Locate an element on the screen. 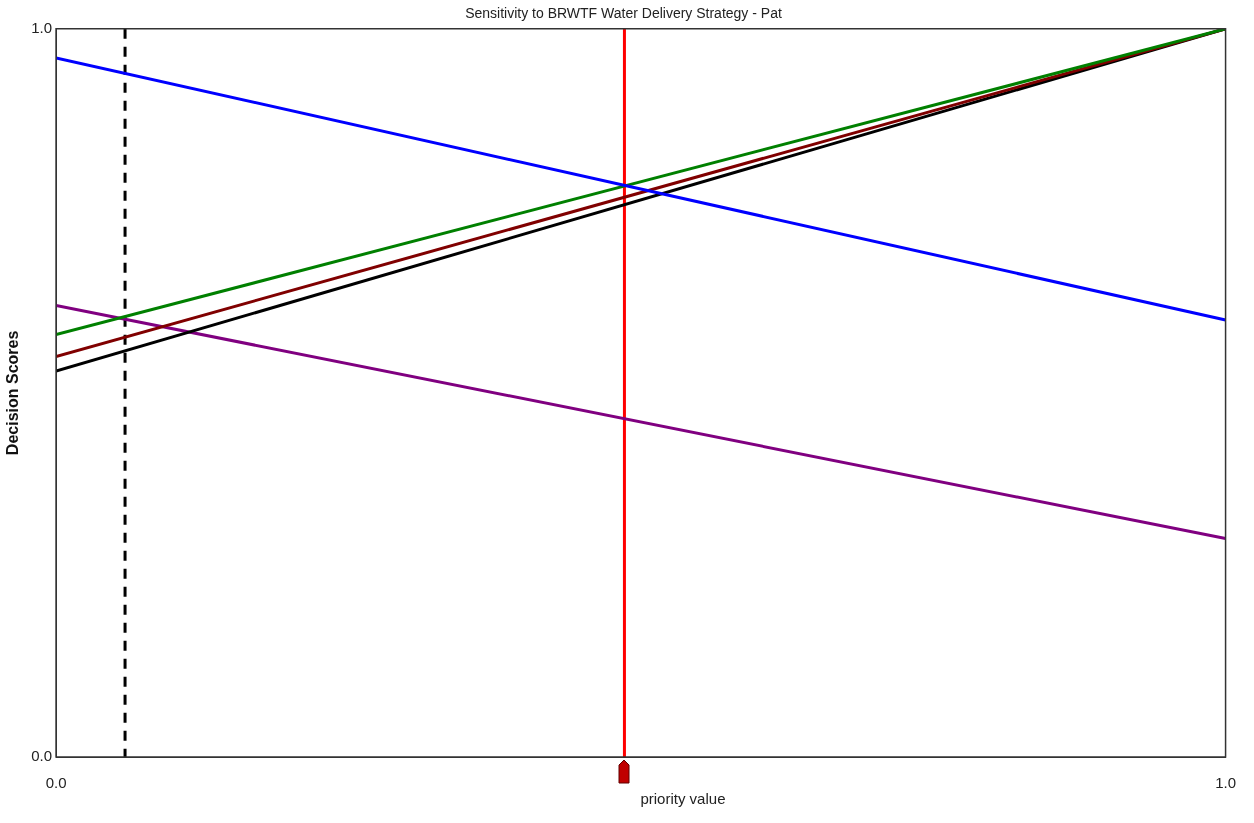 The height and width of the screenshot is (823, 1254). chart-title: Sensitivity to BRWTF Water Delivery Strategy - Pat is located at coordinates (623, 13).